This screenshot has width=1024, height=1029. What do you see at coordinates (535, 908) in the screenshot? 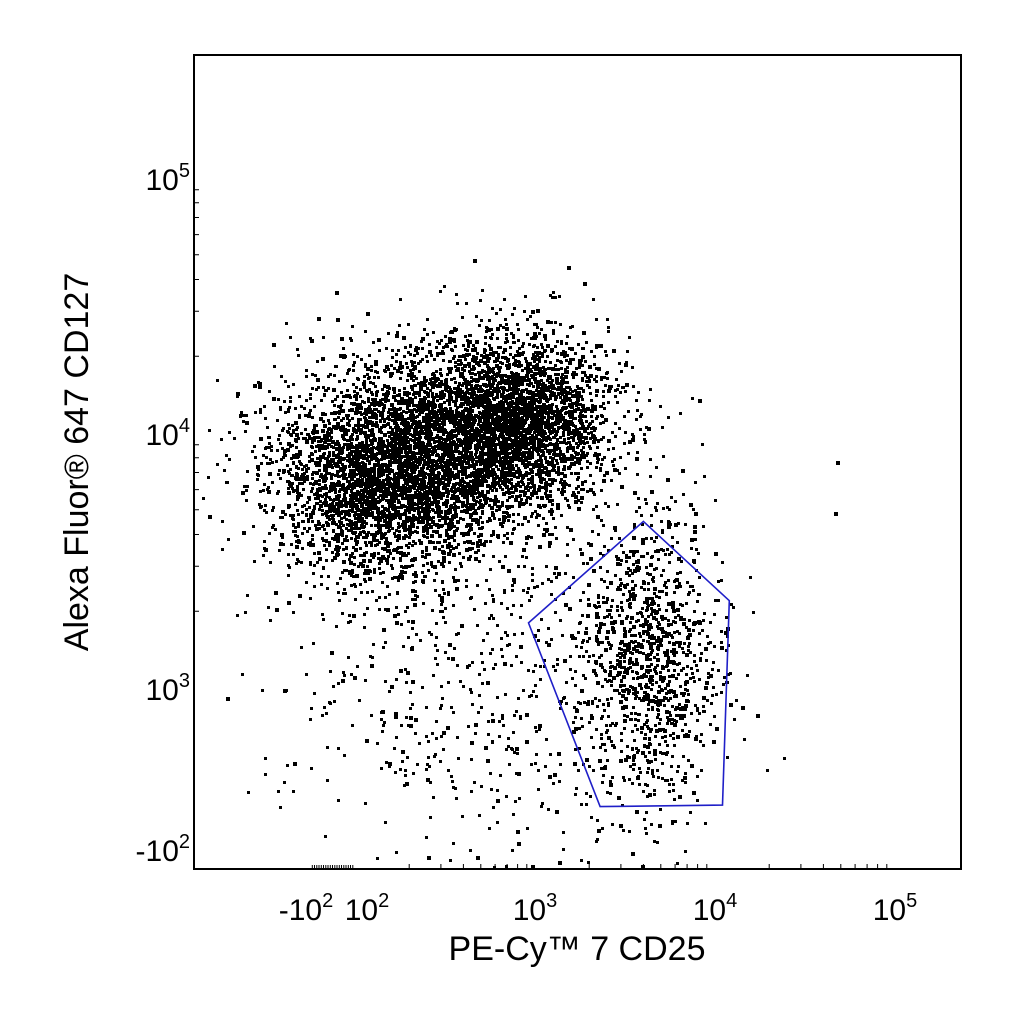
I see `x-tick-label: 10³` at bounding box center [535, 908].